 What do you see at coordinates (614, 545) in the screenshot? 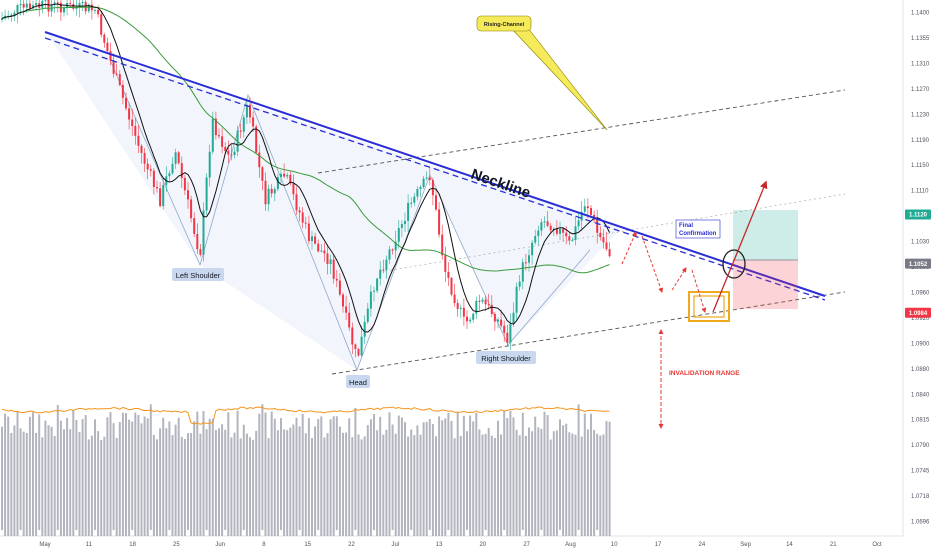
I see `time-tick-label: 10` at bounding box center [614, 545].